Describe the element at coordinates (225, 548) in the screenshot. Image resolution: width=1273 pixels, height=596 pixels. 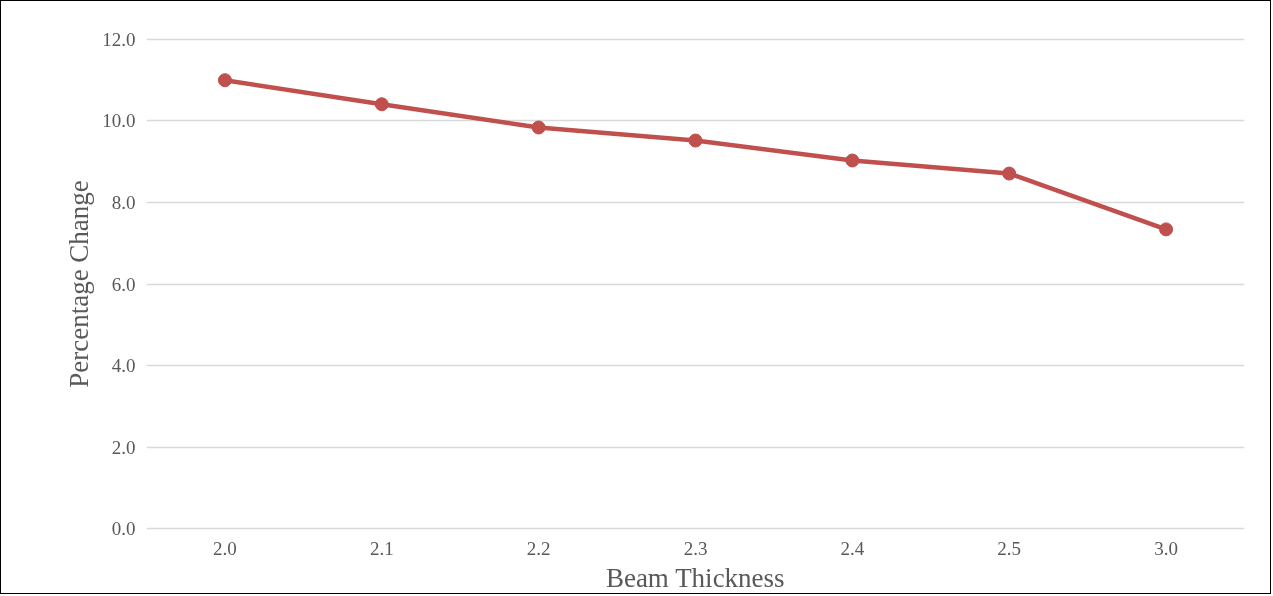
I see `x-tick-label: 2.0` at that location.